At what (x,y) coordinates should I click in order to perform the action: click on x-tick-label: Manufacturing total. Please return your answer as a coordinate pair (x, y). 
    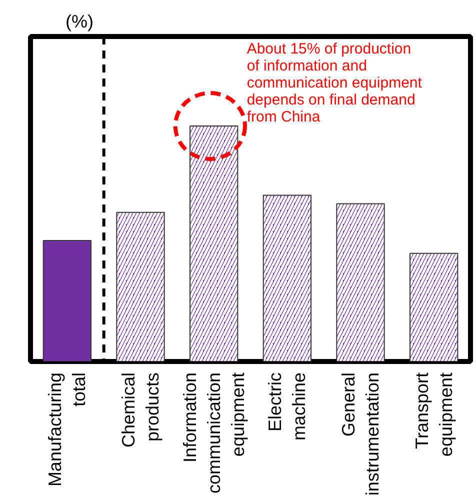
    Looking at the image, I should click on (67, 429).